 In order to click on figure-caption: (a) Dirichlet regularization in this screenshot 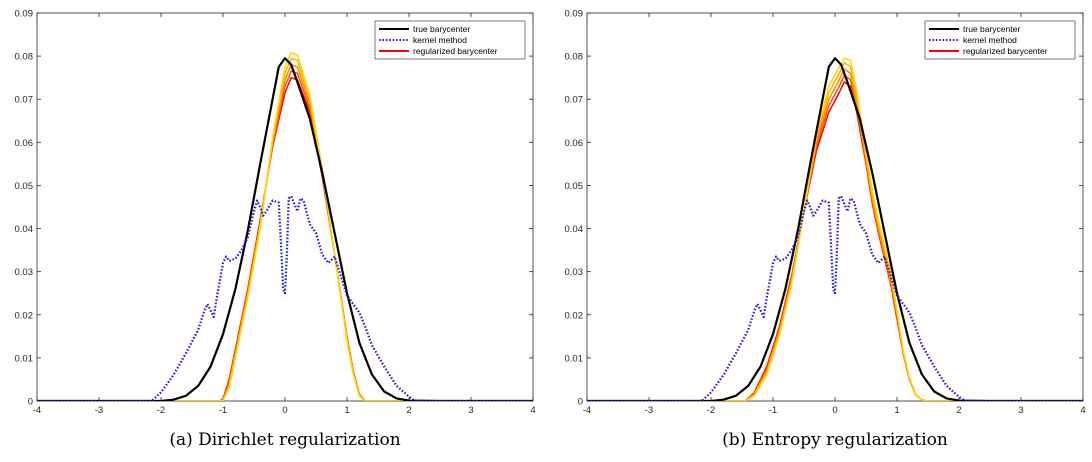, I will do `click(284, 440)`.